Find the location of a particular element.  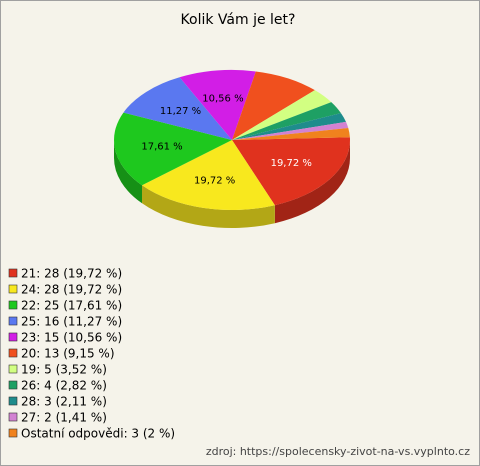

legend-label: 25: 16 (11,27 %) is located at coordinates (71, 322).